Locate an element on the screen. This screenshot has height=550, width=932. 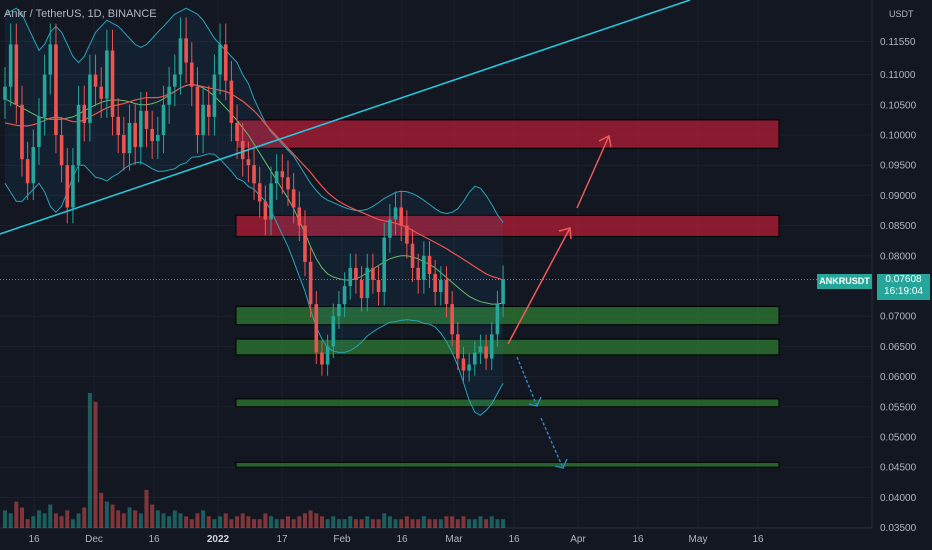
volume-bars is located at coordinates (254, 460).